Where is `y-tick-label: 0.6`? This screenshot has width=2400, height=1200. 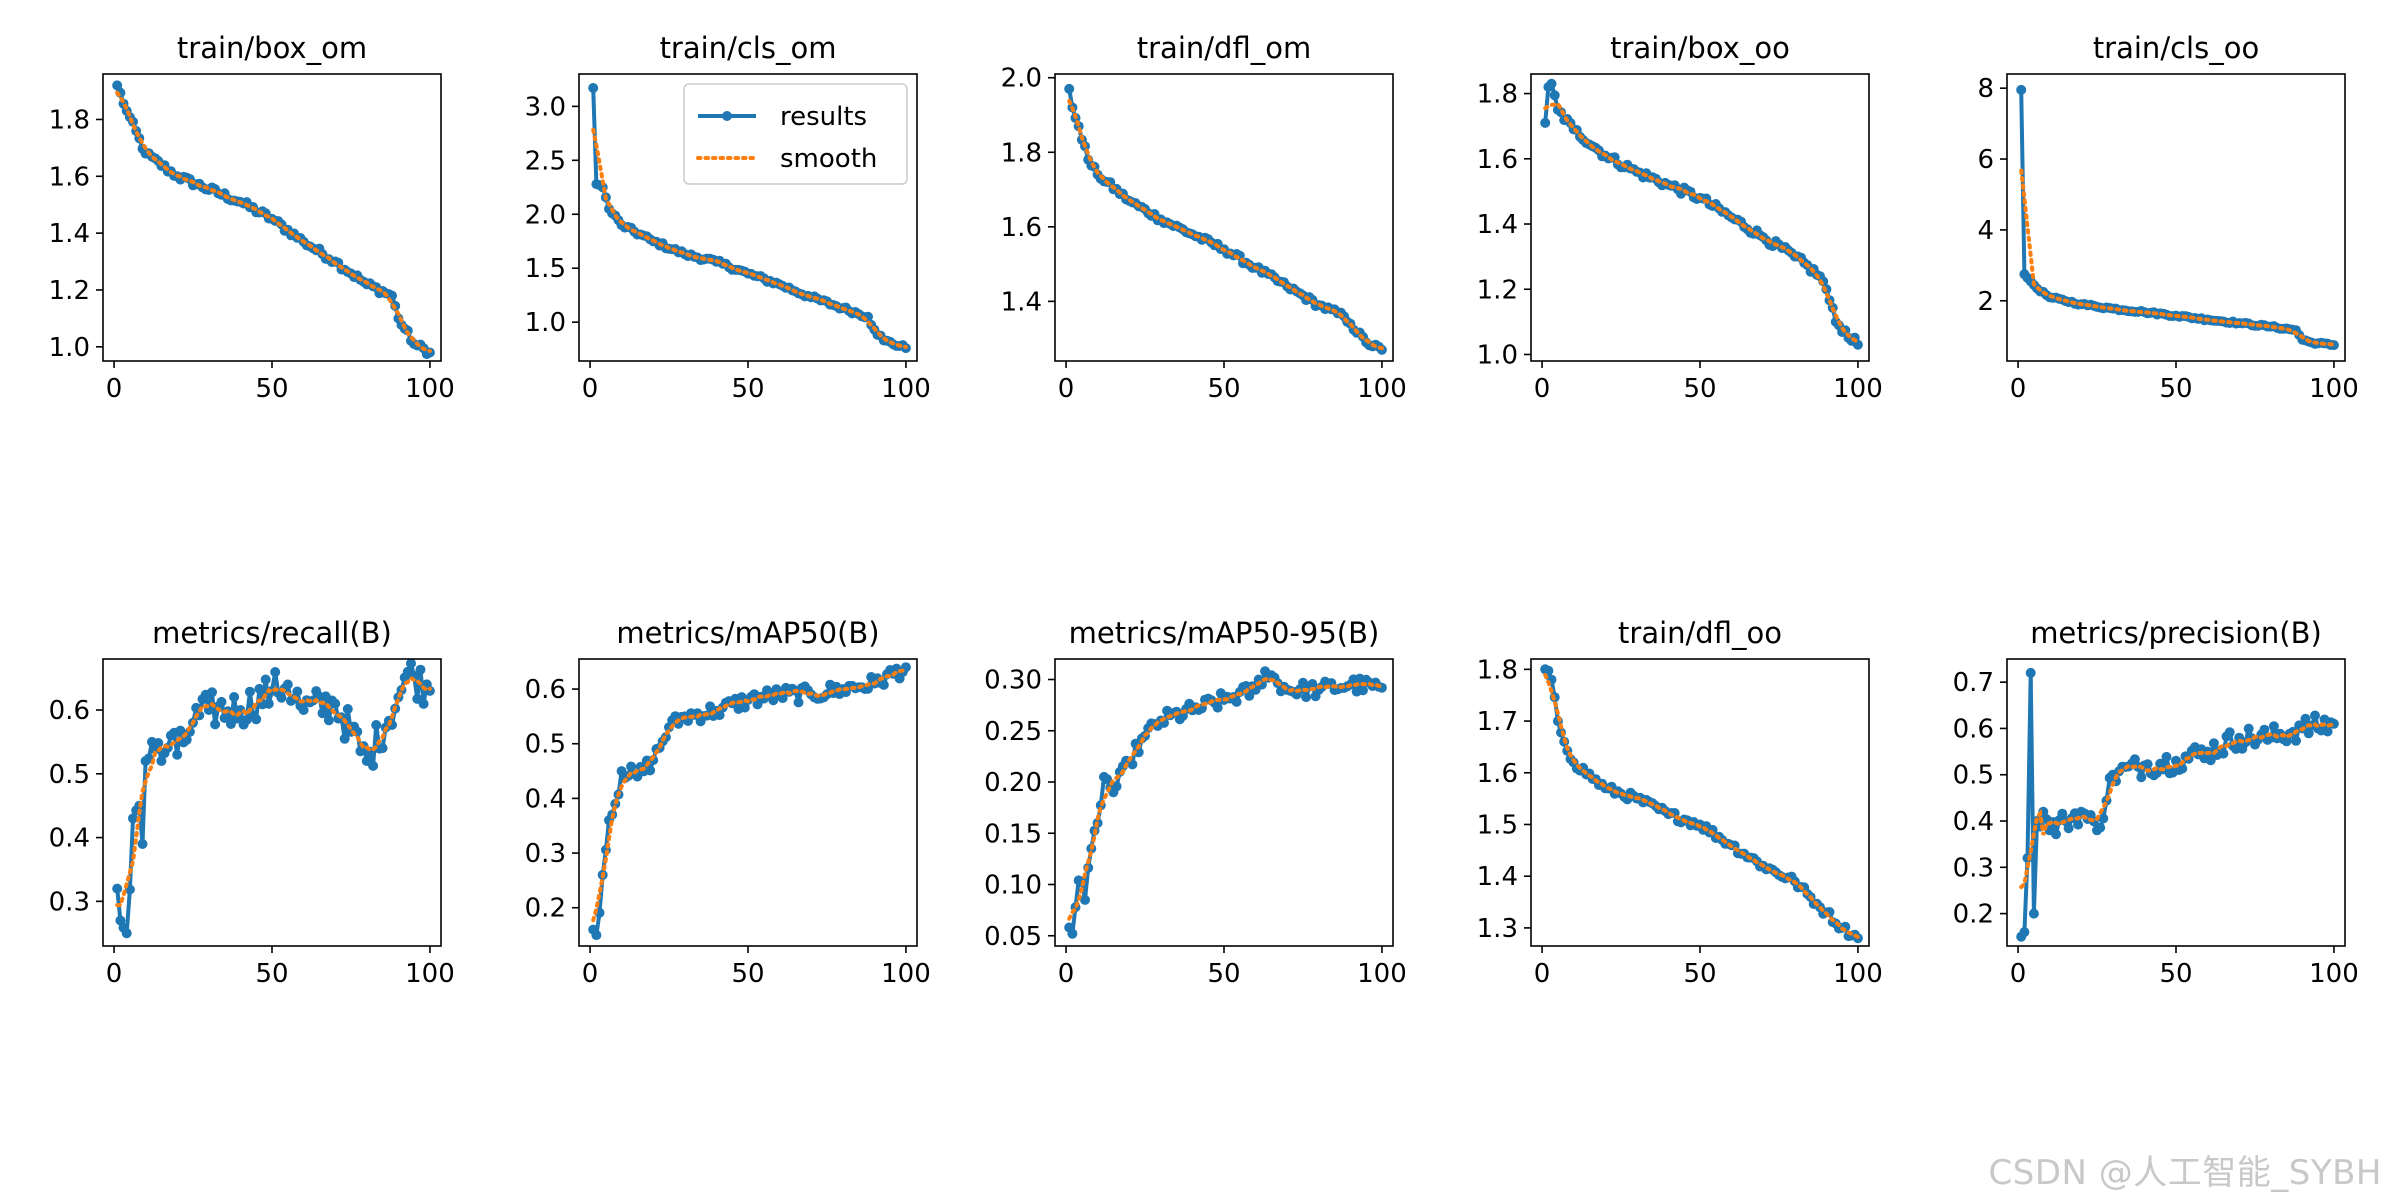 y-tick-label: 0.6 is located at coordinates (545, 690).